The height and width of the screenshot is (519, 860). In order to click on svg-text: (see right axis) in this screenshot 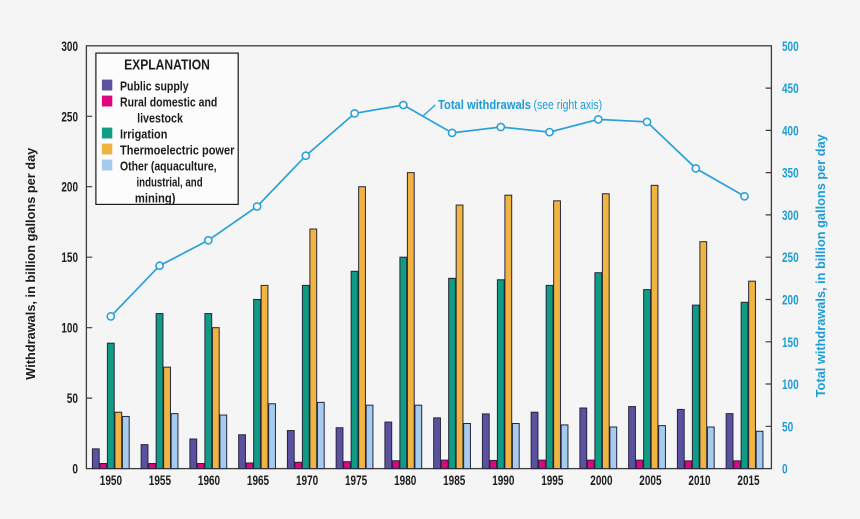, I will do `click(568, 104)`.